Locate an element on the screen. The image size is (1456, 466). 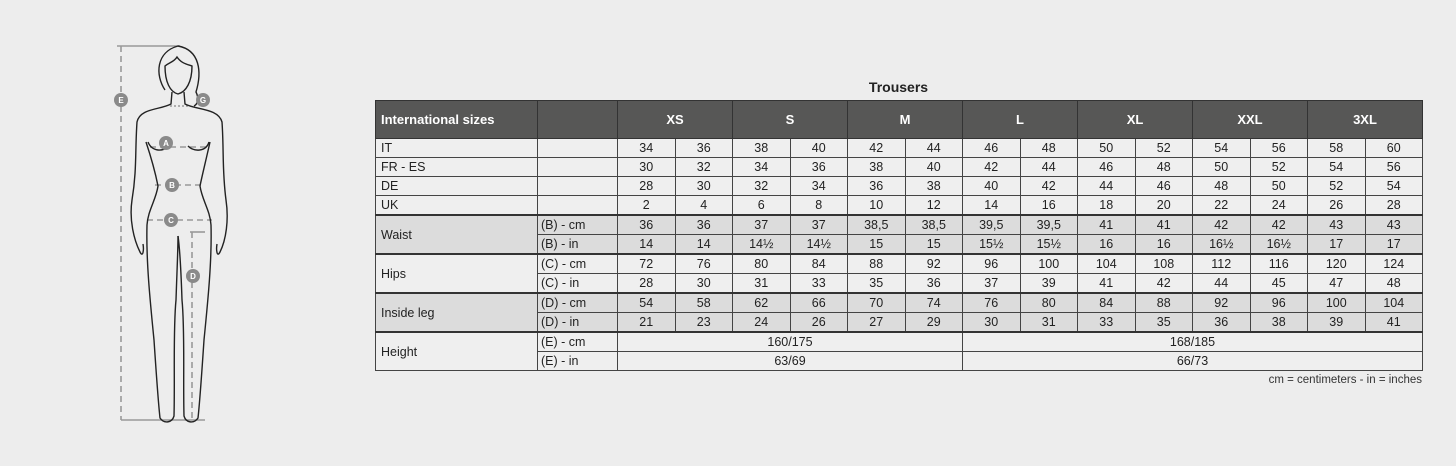
svg-text: B is located at coordinates (172, 185).